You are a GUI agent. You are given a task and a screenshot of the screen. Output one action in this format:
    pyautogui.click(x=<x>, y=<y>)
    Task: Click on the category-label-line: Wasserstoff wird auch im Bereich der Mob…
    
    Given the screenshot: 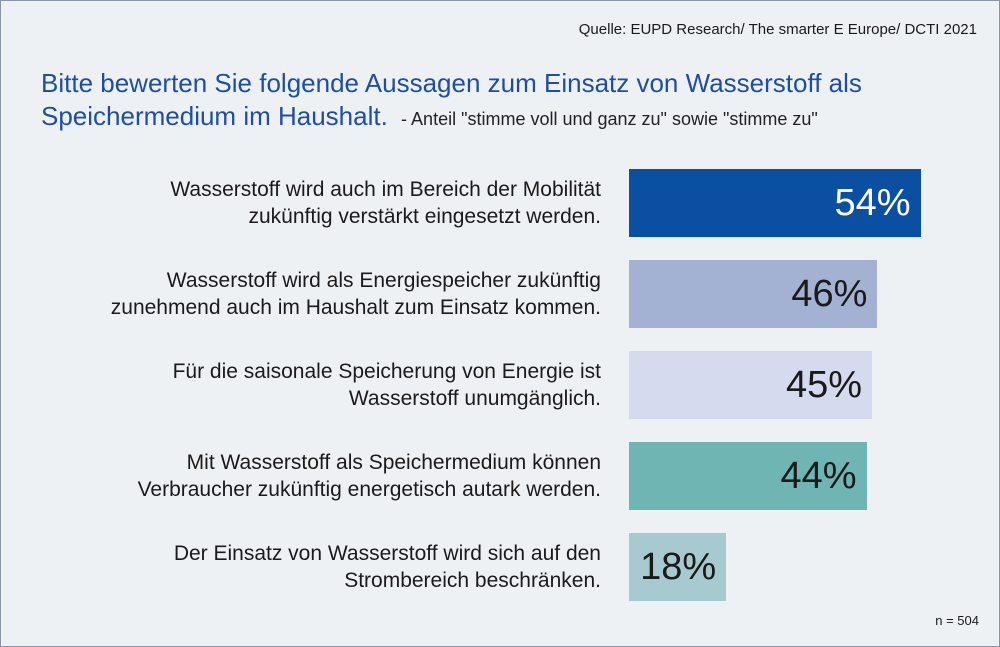 What is the action you would take?
    pyautogui.click(x=385, y=189)
    